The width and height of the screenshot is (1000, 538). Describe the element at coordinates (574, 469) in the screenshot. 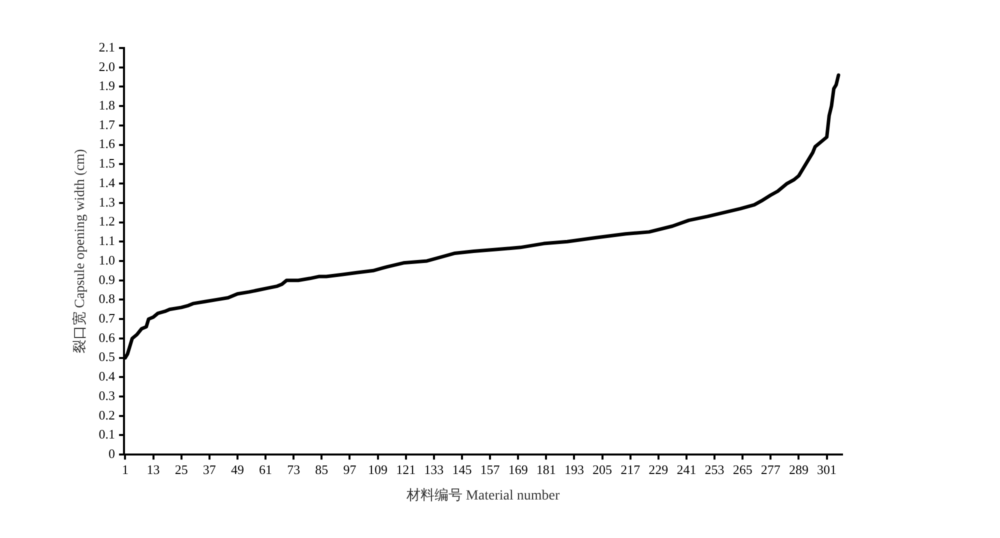

I see `x-tick-label: 193` at that location.